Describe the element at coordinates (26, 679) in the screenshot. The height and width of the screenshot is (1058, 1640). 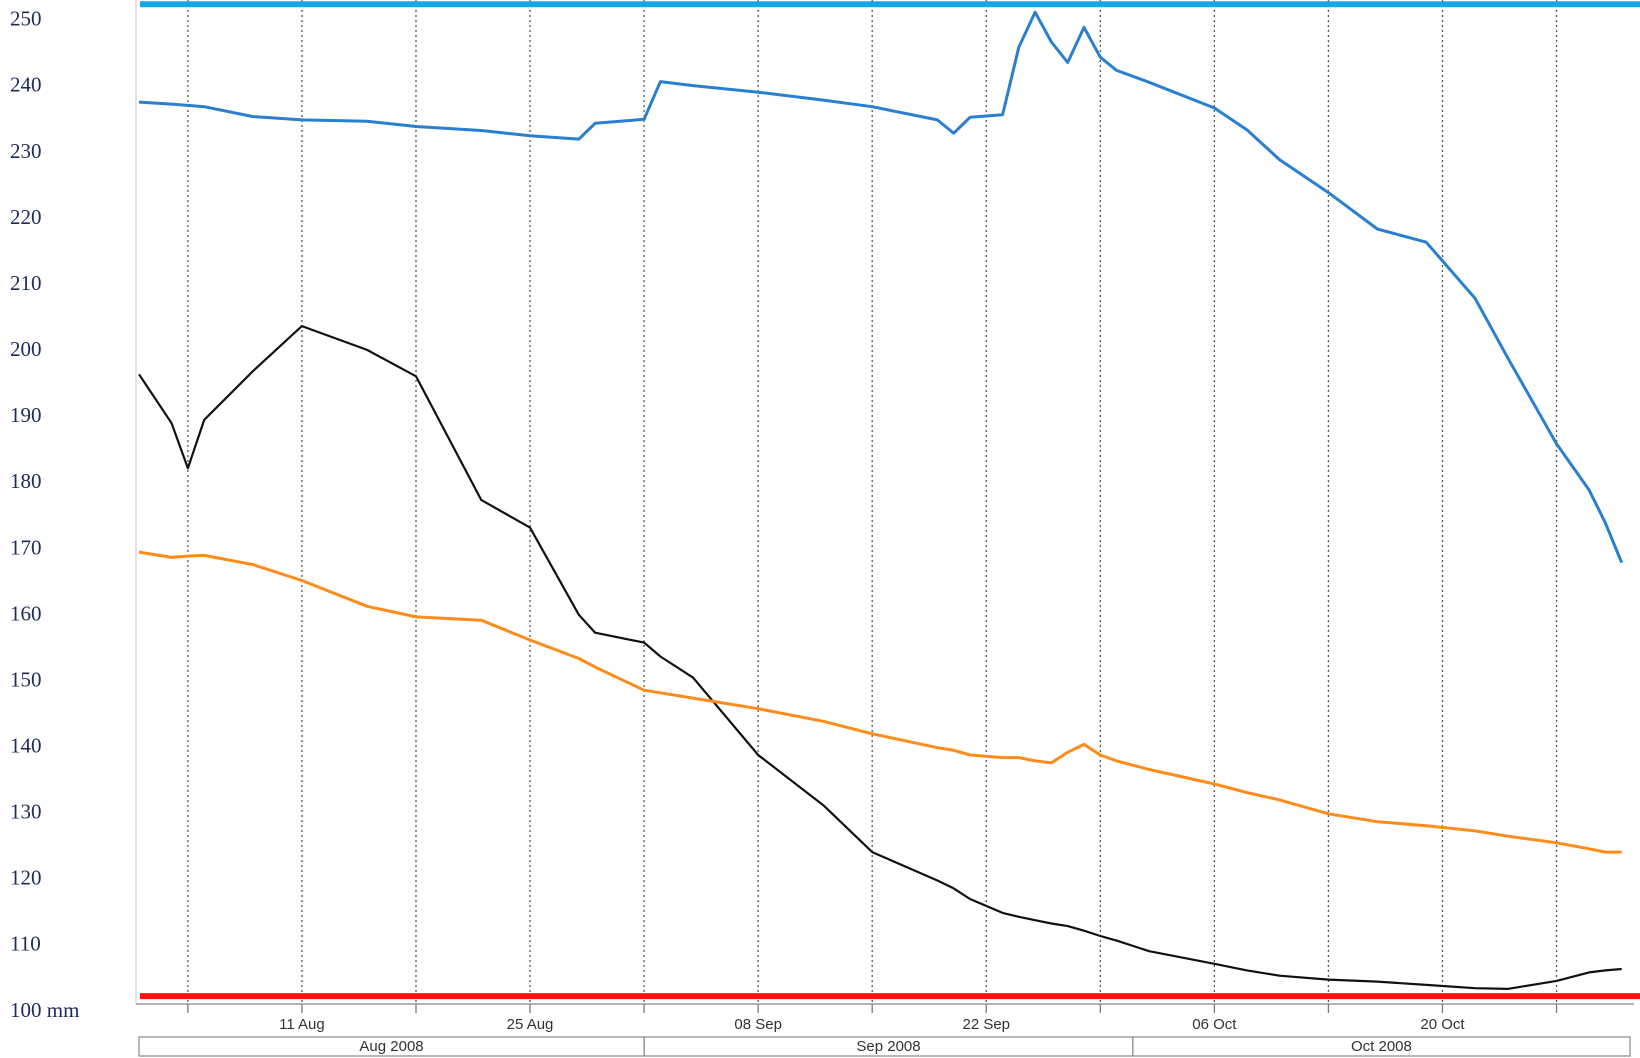
I see `y-tick-label: 150` at that location.